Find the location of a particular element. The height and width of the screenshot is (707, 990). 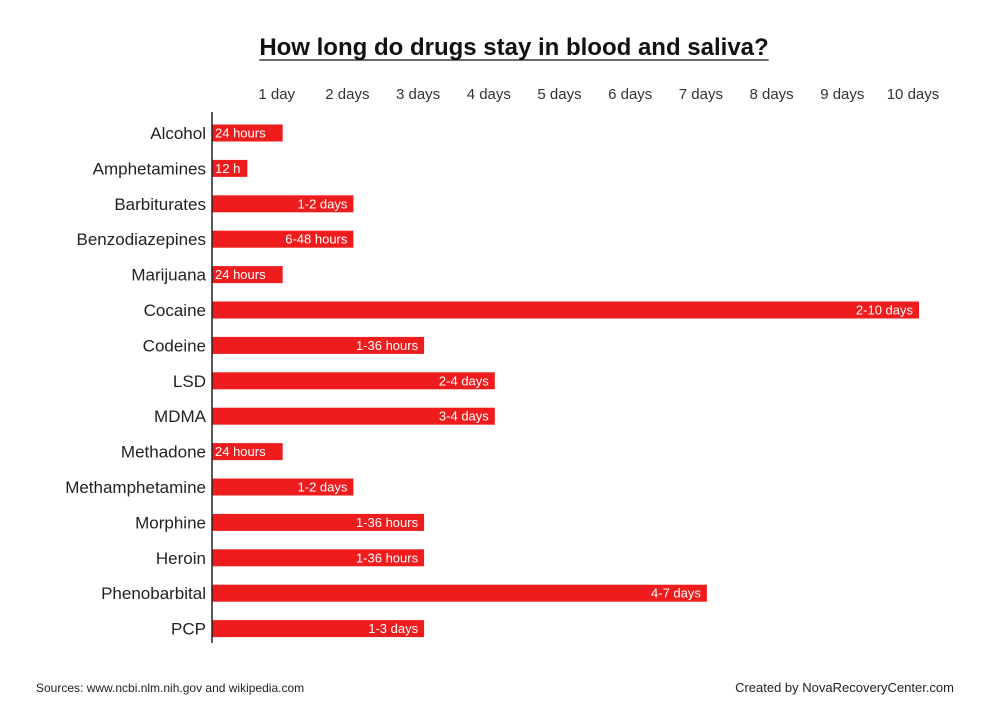

category-label-15: PCP is located at coordinates (188, 629).